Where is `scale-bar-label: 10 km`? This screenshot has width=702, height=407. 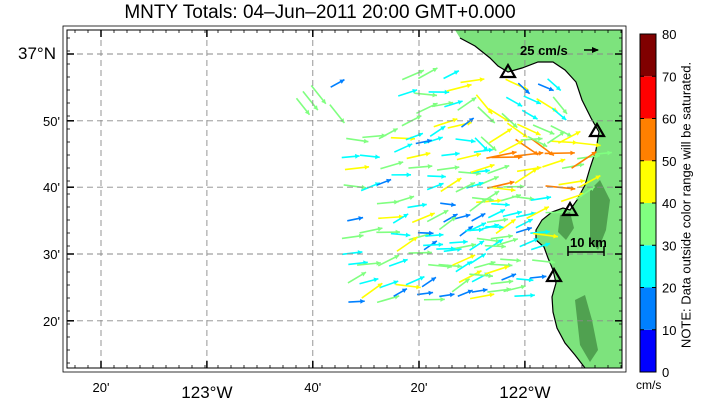
scale-bar-label: 10 km is located at coordinates (588, 242).